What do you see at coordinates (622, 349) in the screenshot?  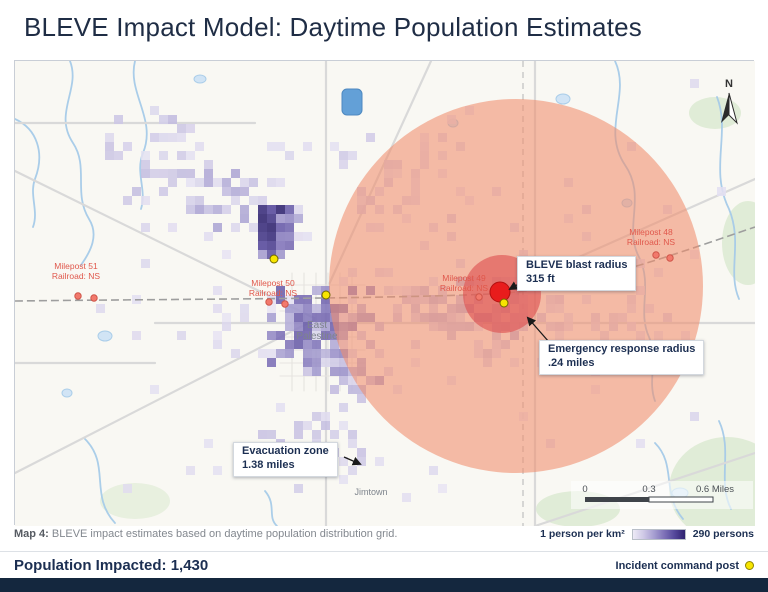 I see `callout-emergency-response-title: Emergency response radius` at bounding box center [622, 349].